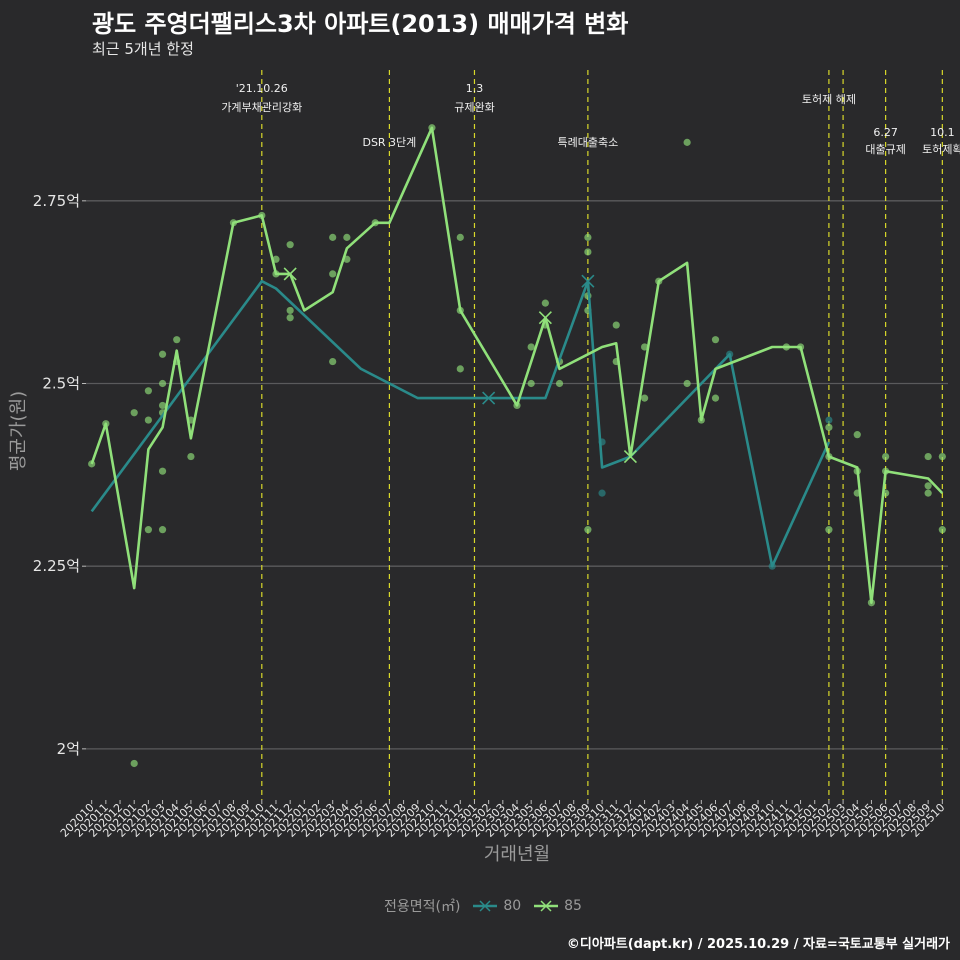 The width and height of the screenshot is (960, 960). Describe the element at coordinates (885, 149) in the screenshot. I see `event-label: 대출규제` at that location.